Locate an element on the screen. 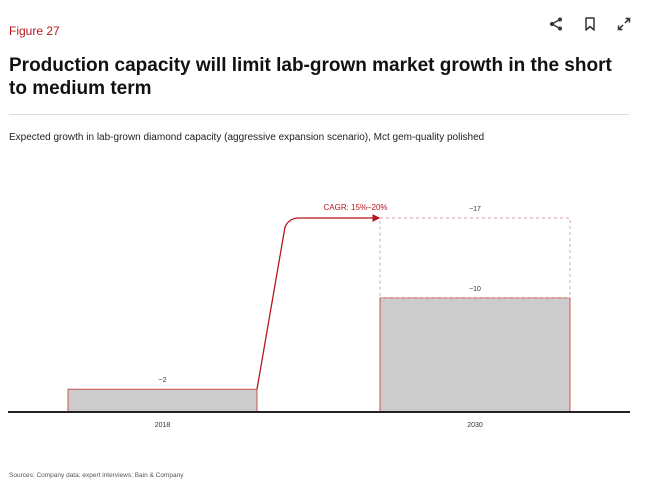 The image size is (646, 496). bar-2030 is located at coordinates (475, 355).